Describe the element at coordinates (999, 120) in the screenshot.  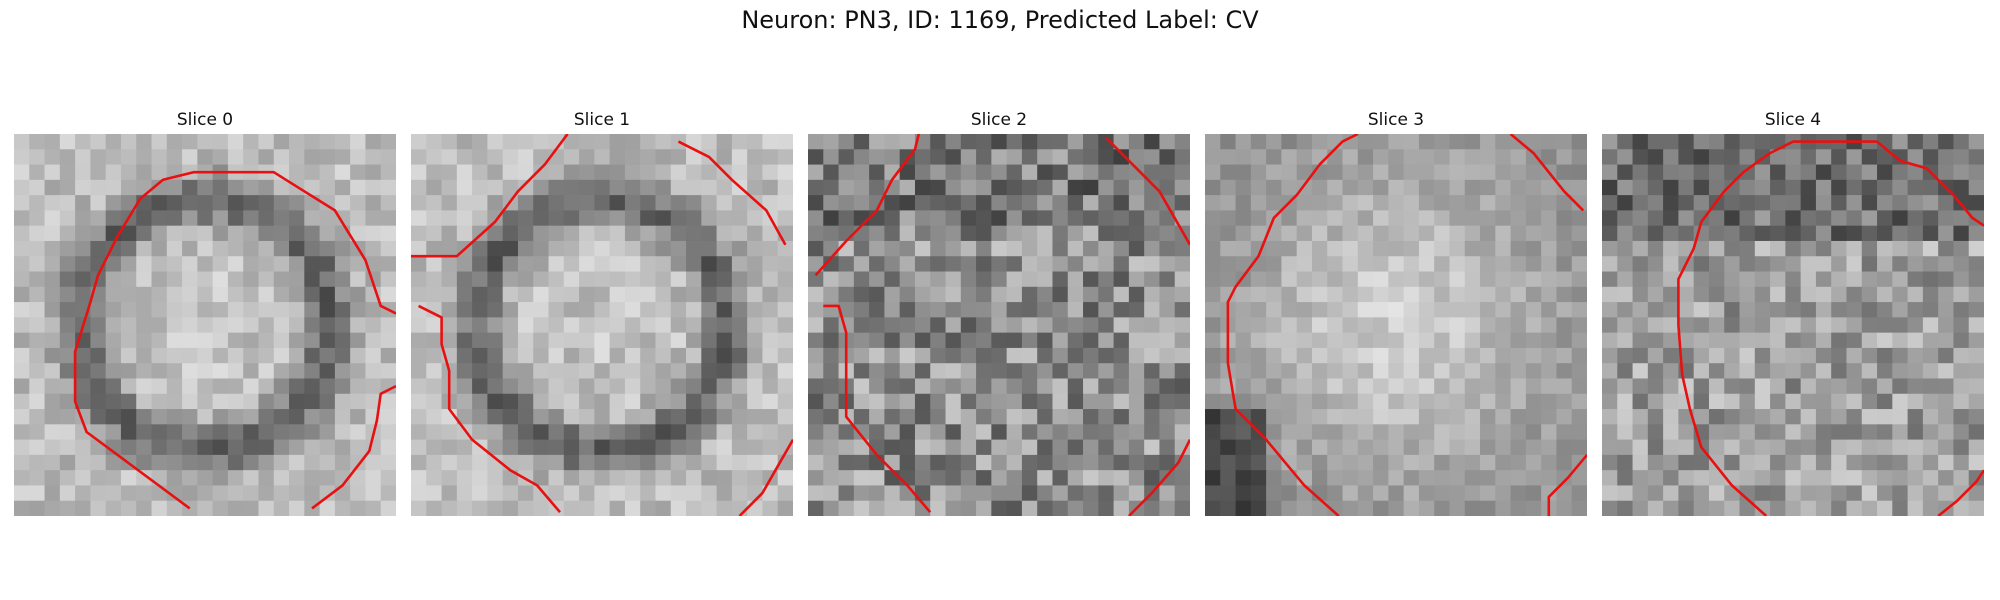
I see `slice-title-2: Slice 2` at that location.